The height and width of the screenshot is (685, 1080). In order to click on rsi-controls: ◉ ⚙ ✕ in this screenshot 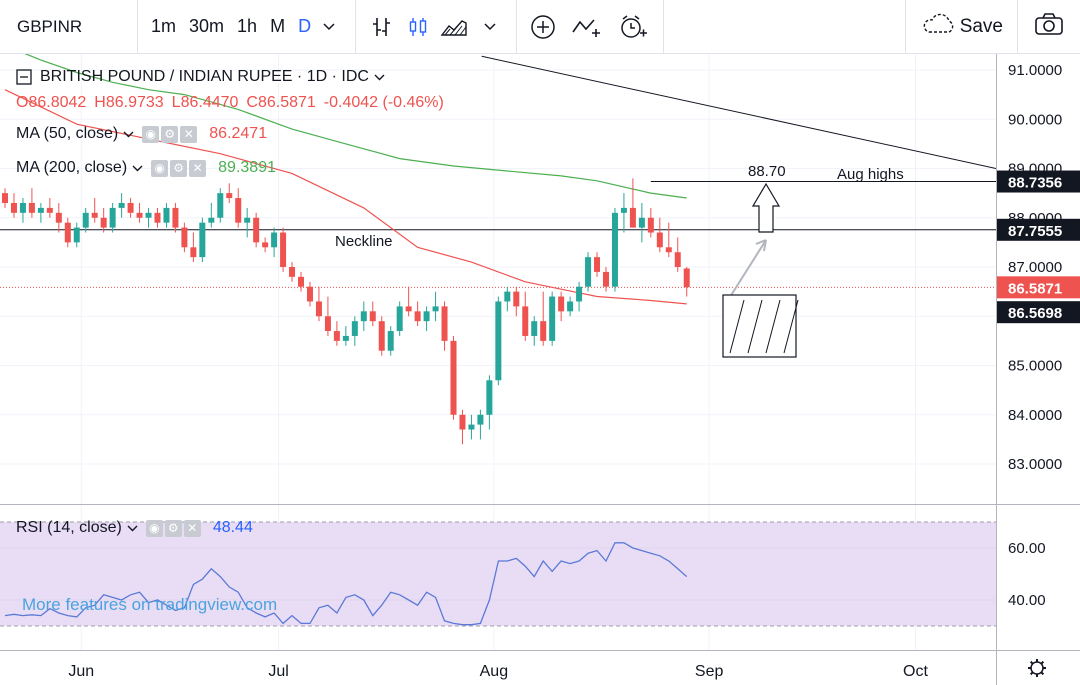, I will do `click(174, 528)`.